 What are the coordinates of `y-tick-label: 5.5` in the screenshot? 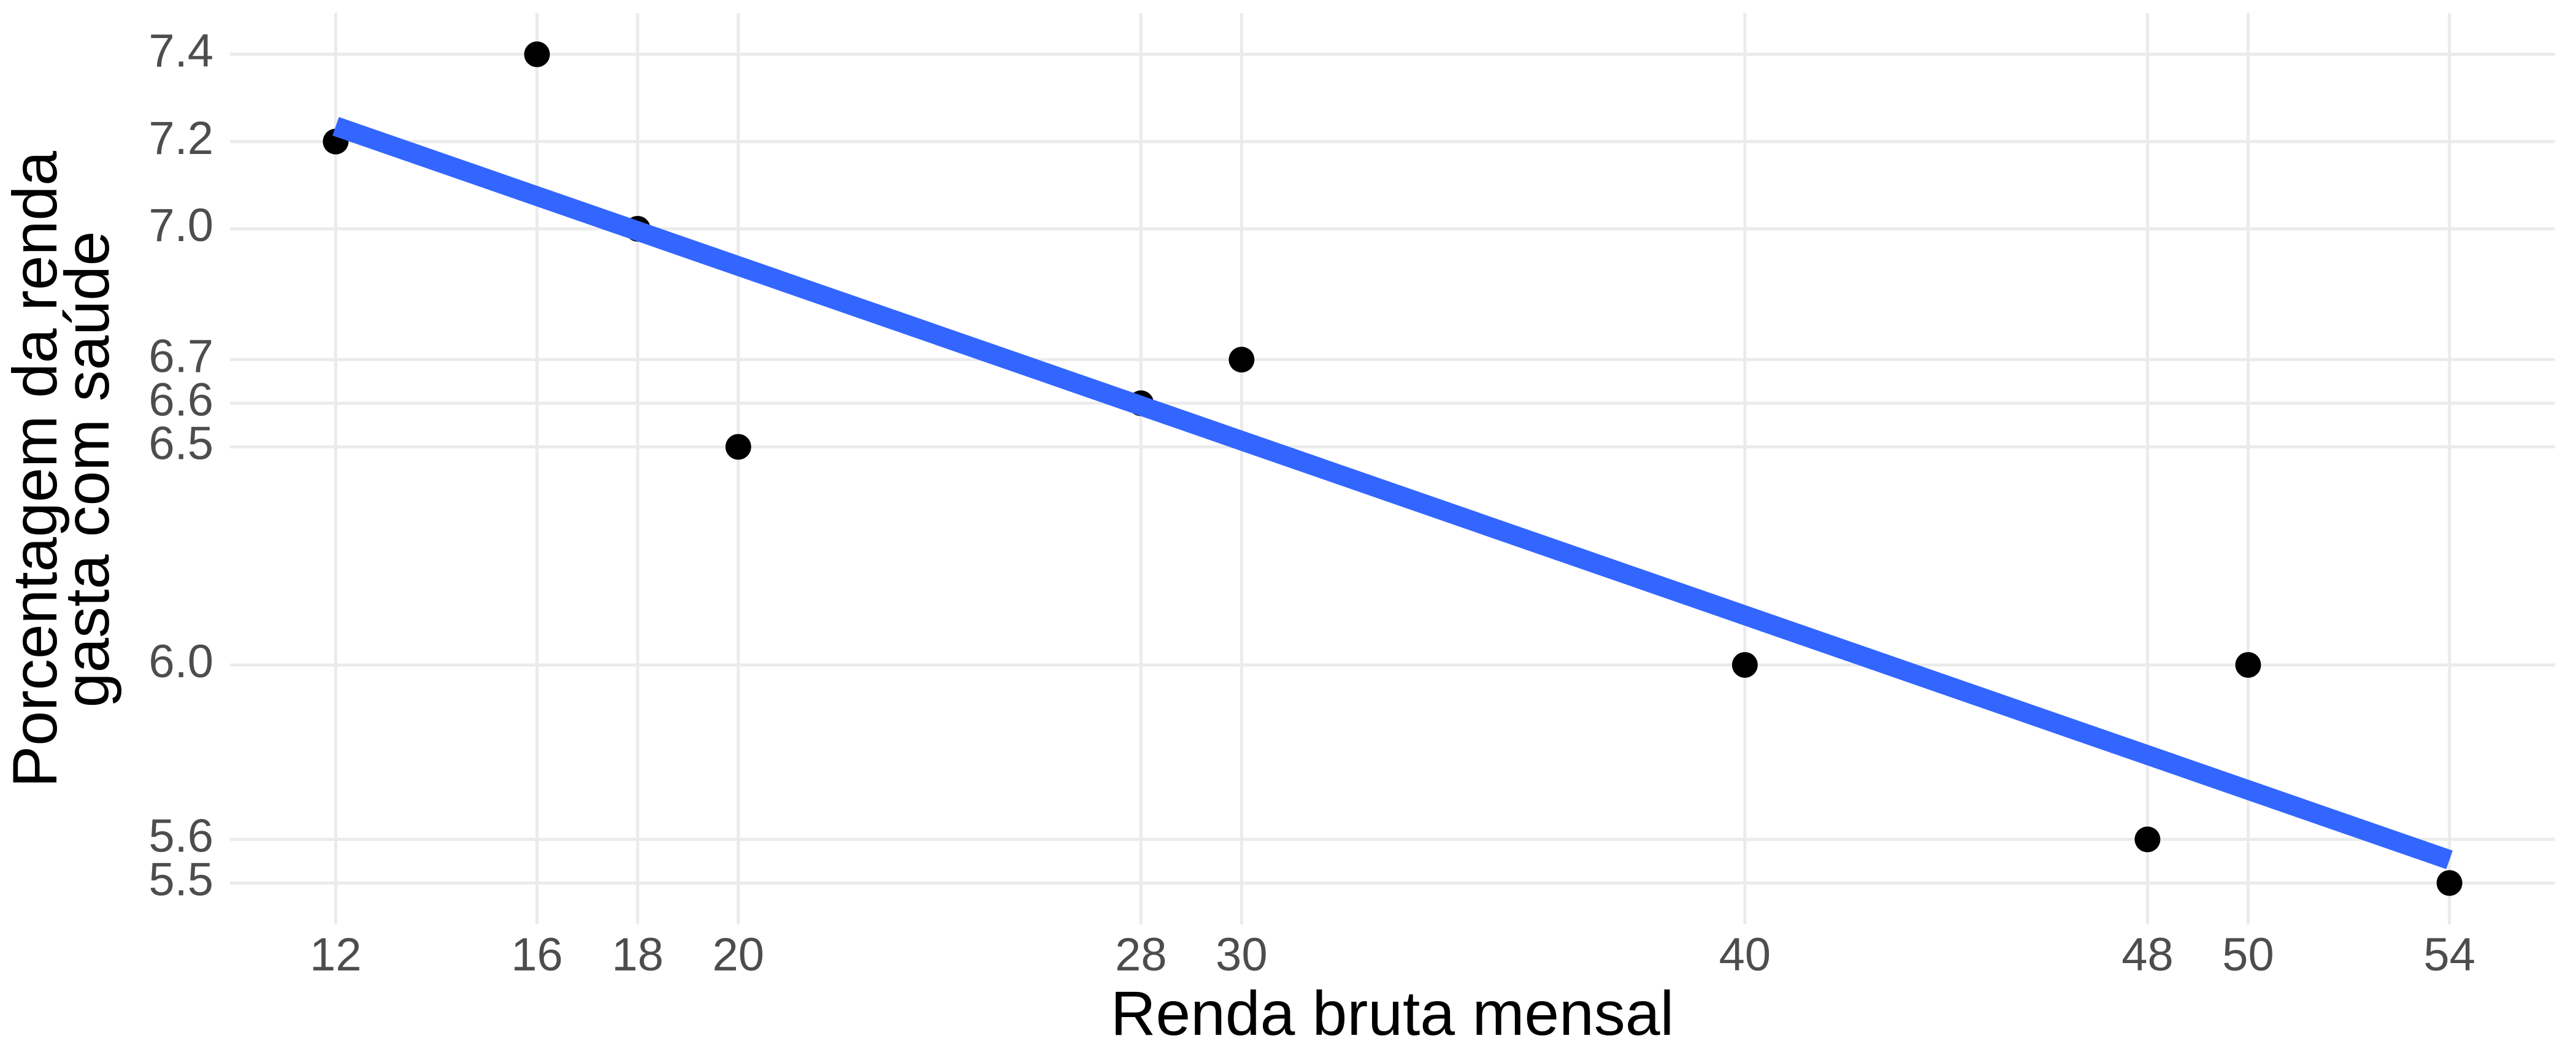 It's located at (180, 880).